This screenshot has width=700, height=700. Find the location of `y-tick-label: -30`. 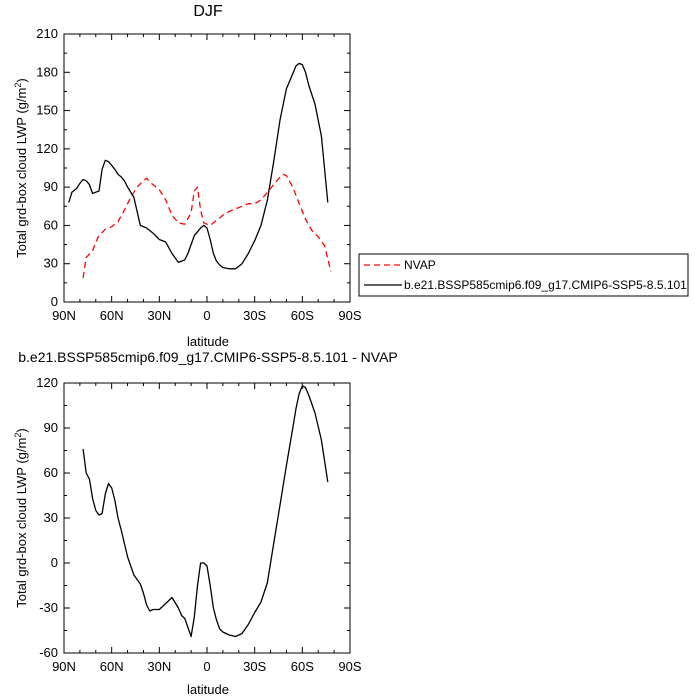

y-tick-label: -30 is located at coordinates (48, 607).